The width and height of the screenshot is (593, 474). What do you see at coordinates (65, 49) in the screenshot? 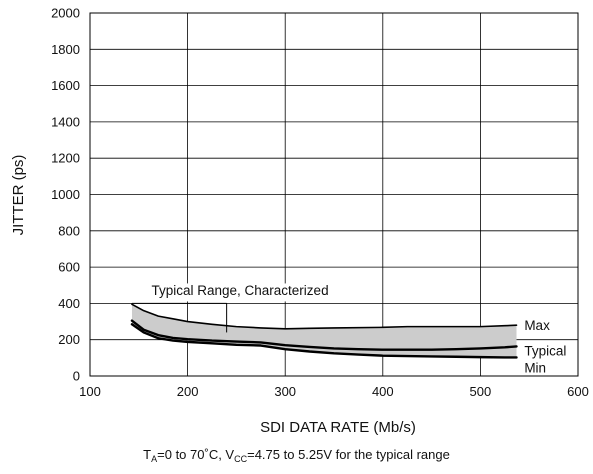
I see `y-tick-label: 1800` at bounding box center [65, 49].